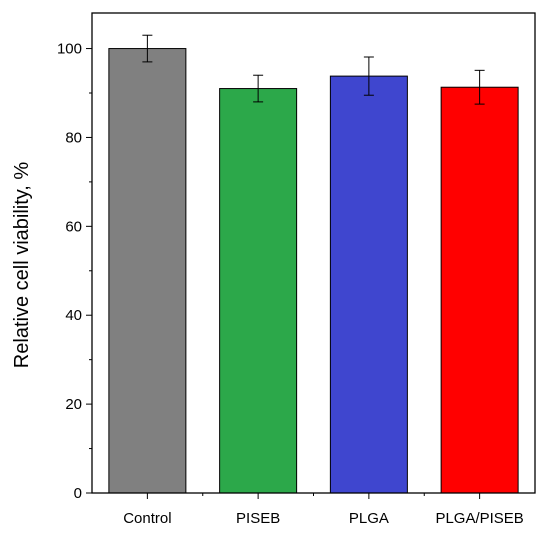 The height and width of the screenshot is (537, 550). I want to click on y-tick-label: 0, so click(78, 493).